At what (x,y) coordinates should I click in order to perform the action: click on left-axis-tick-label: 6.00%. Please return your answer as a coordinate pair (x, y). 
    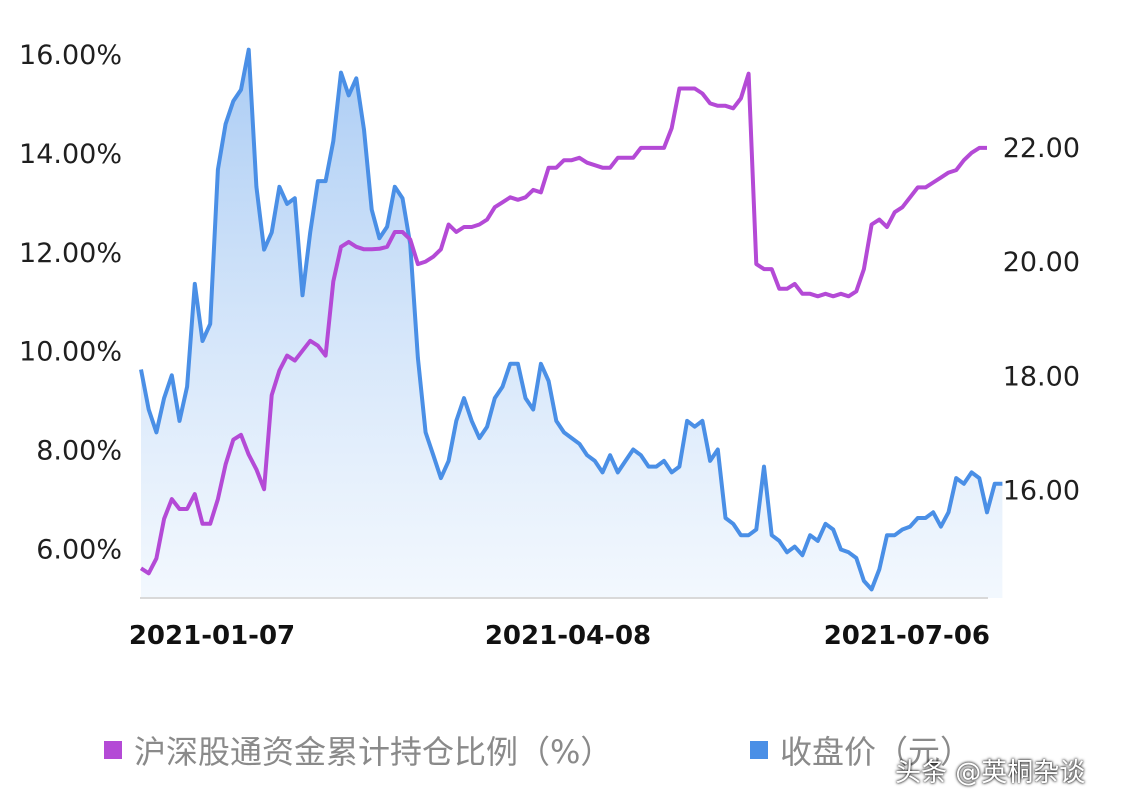
    Looking at the image, I should click on (79, 550).